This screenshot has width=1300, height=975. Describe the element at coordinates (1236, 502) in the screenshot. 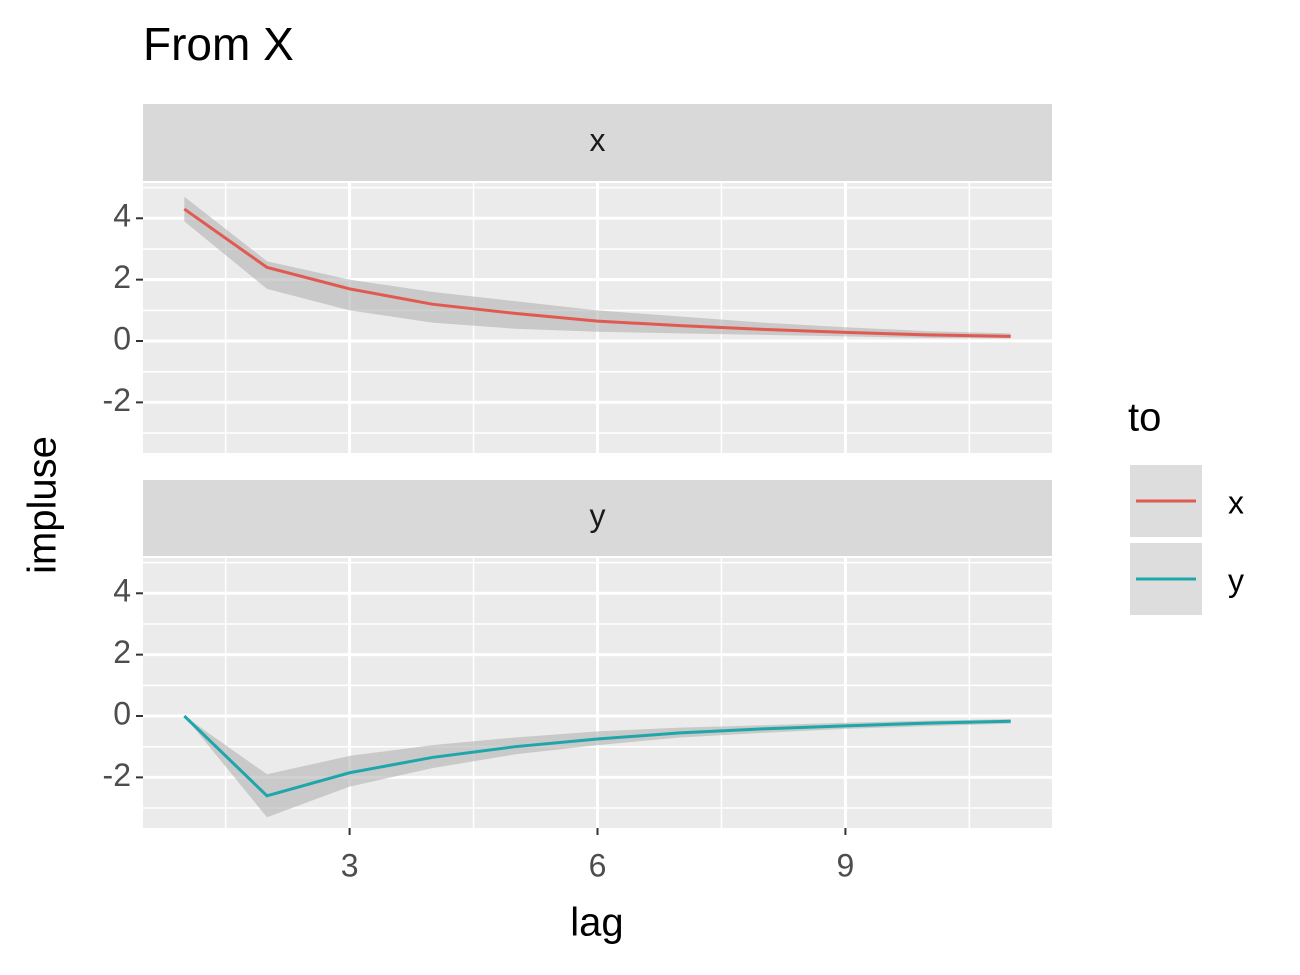

I see `legend-label: x` at that location.